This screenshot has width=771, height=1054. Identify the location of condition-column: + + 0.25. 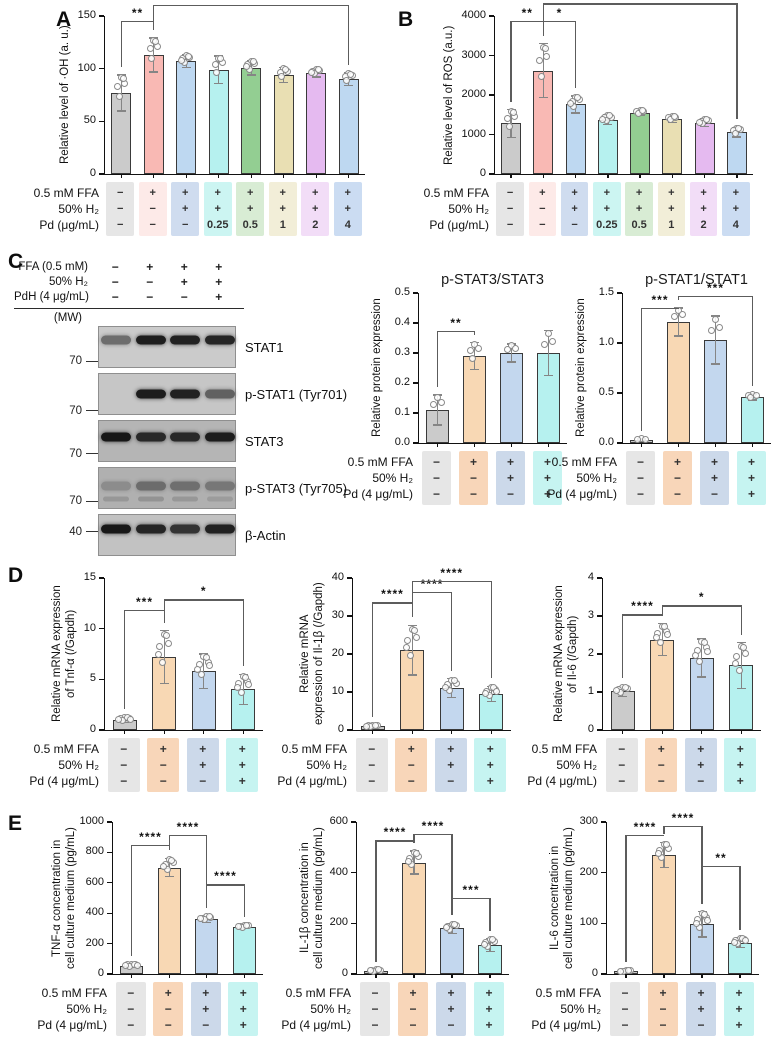
(607, 209).